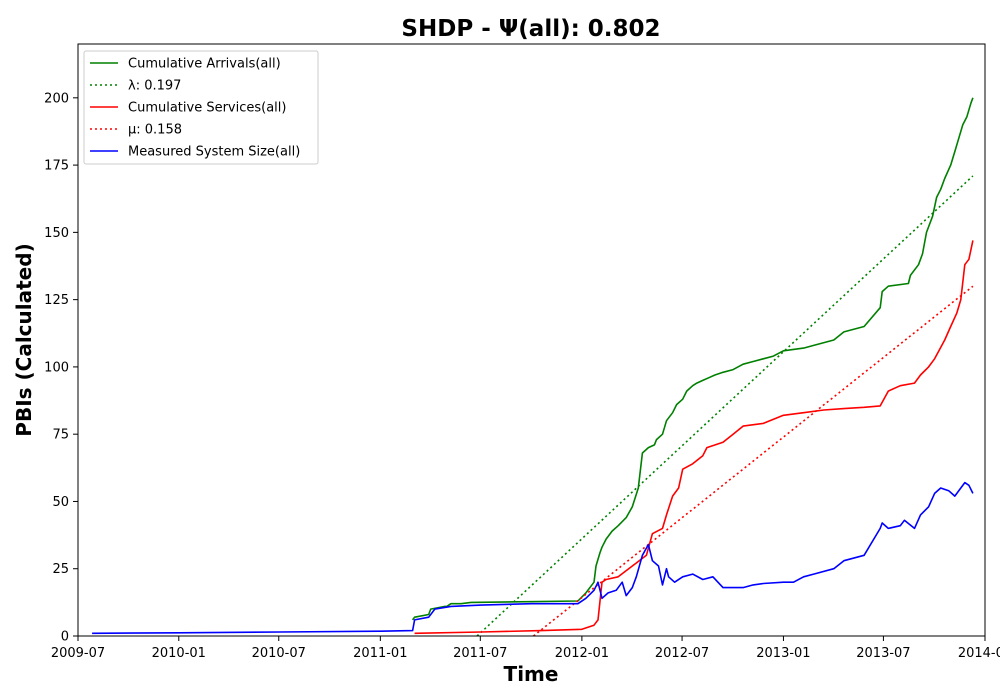  What do you see at coordinates (214, 152) in the screenshot?
I see `legend-label: Measured System Size(all)` at bounding box center [214, 152].